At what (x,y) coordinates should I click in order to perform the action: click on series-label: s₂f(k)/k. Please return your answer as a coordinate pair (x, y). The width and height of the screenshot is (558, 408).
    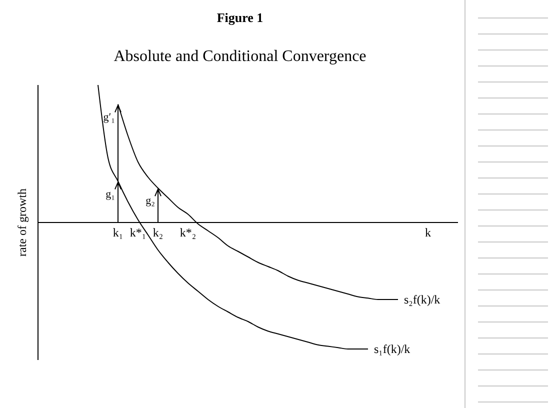
    Looking at the image, I should click on (422, 299).